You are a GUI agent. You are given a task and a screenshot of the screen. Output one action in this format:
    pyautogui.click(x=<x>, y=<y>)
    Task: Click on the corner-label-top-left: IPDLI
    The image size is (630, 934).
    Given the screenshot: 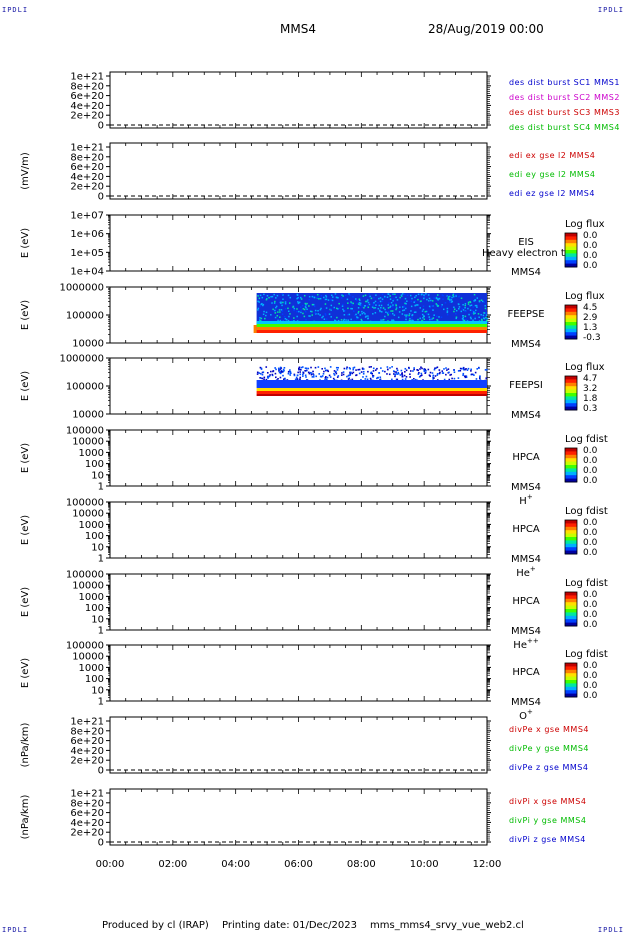 What is the action you would take?
    pyautogui.click(x=15, y=10)
    